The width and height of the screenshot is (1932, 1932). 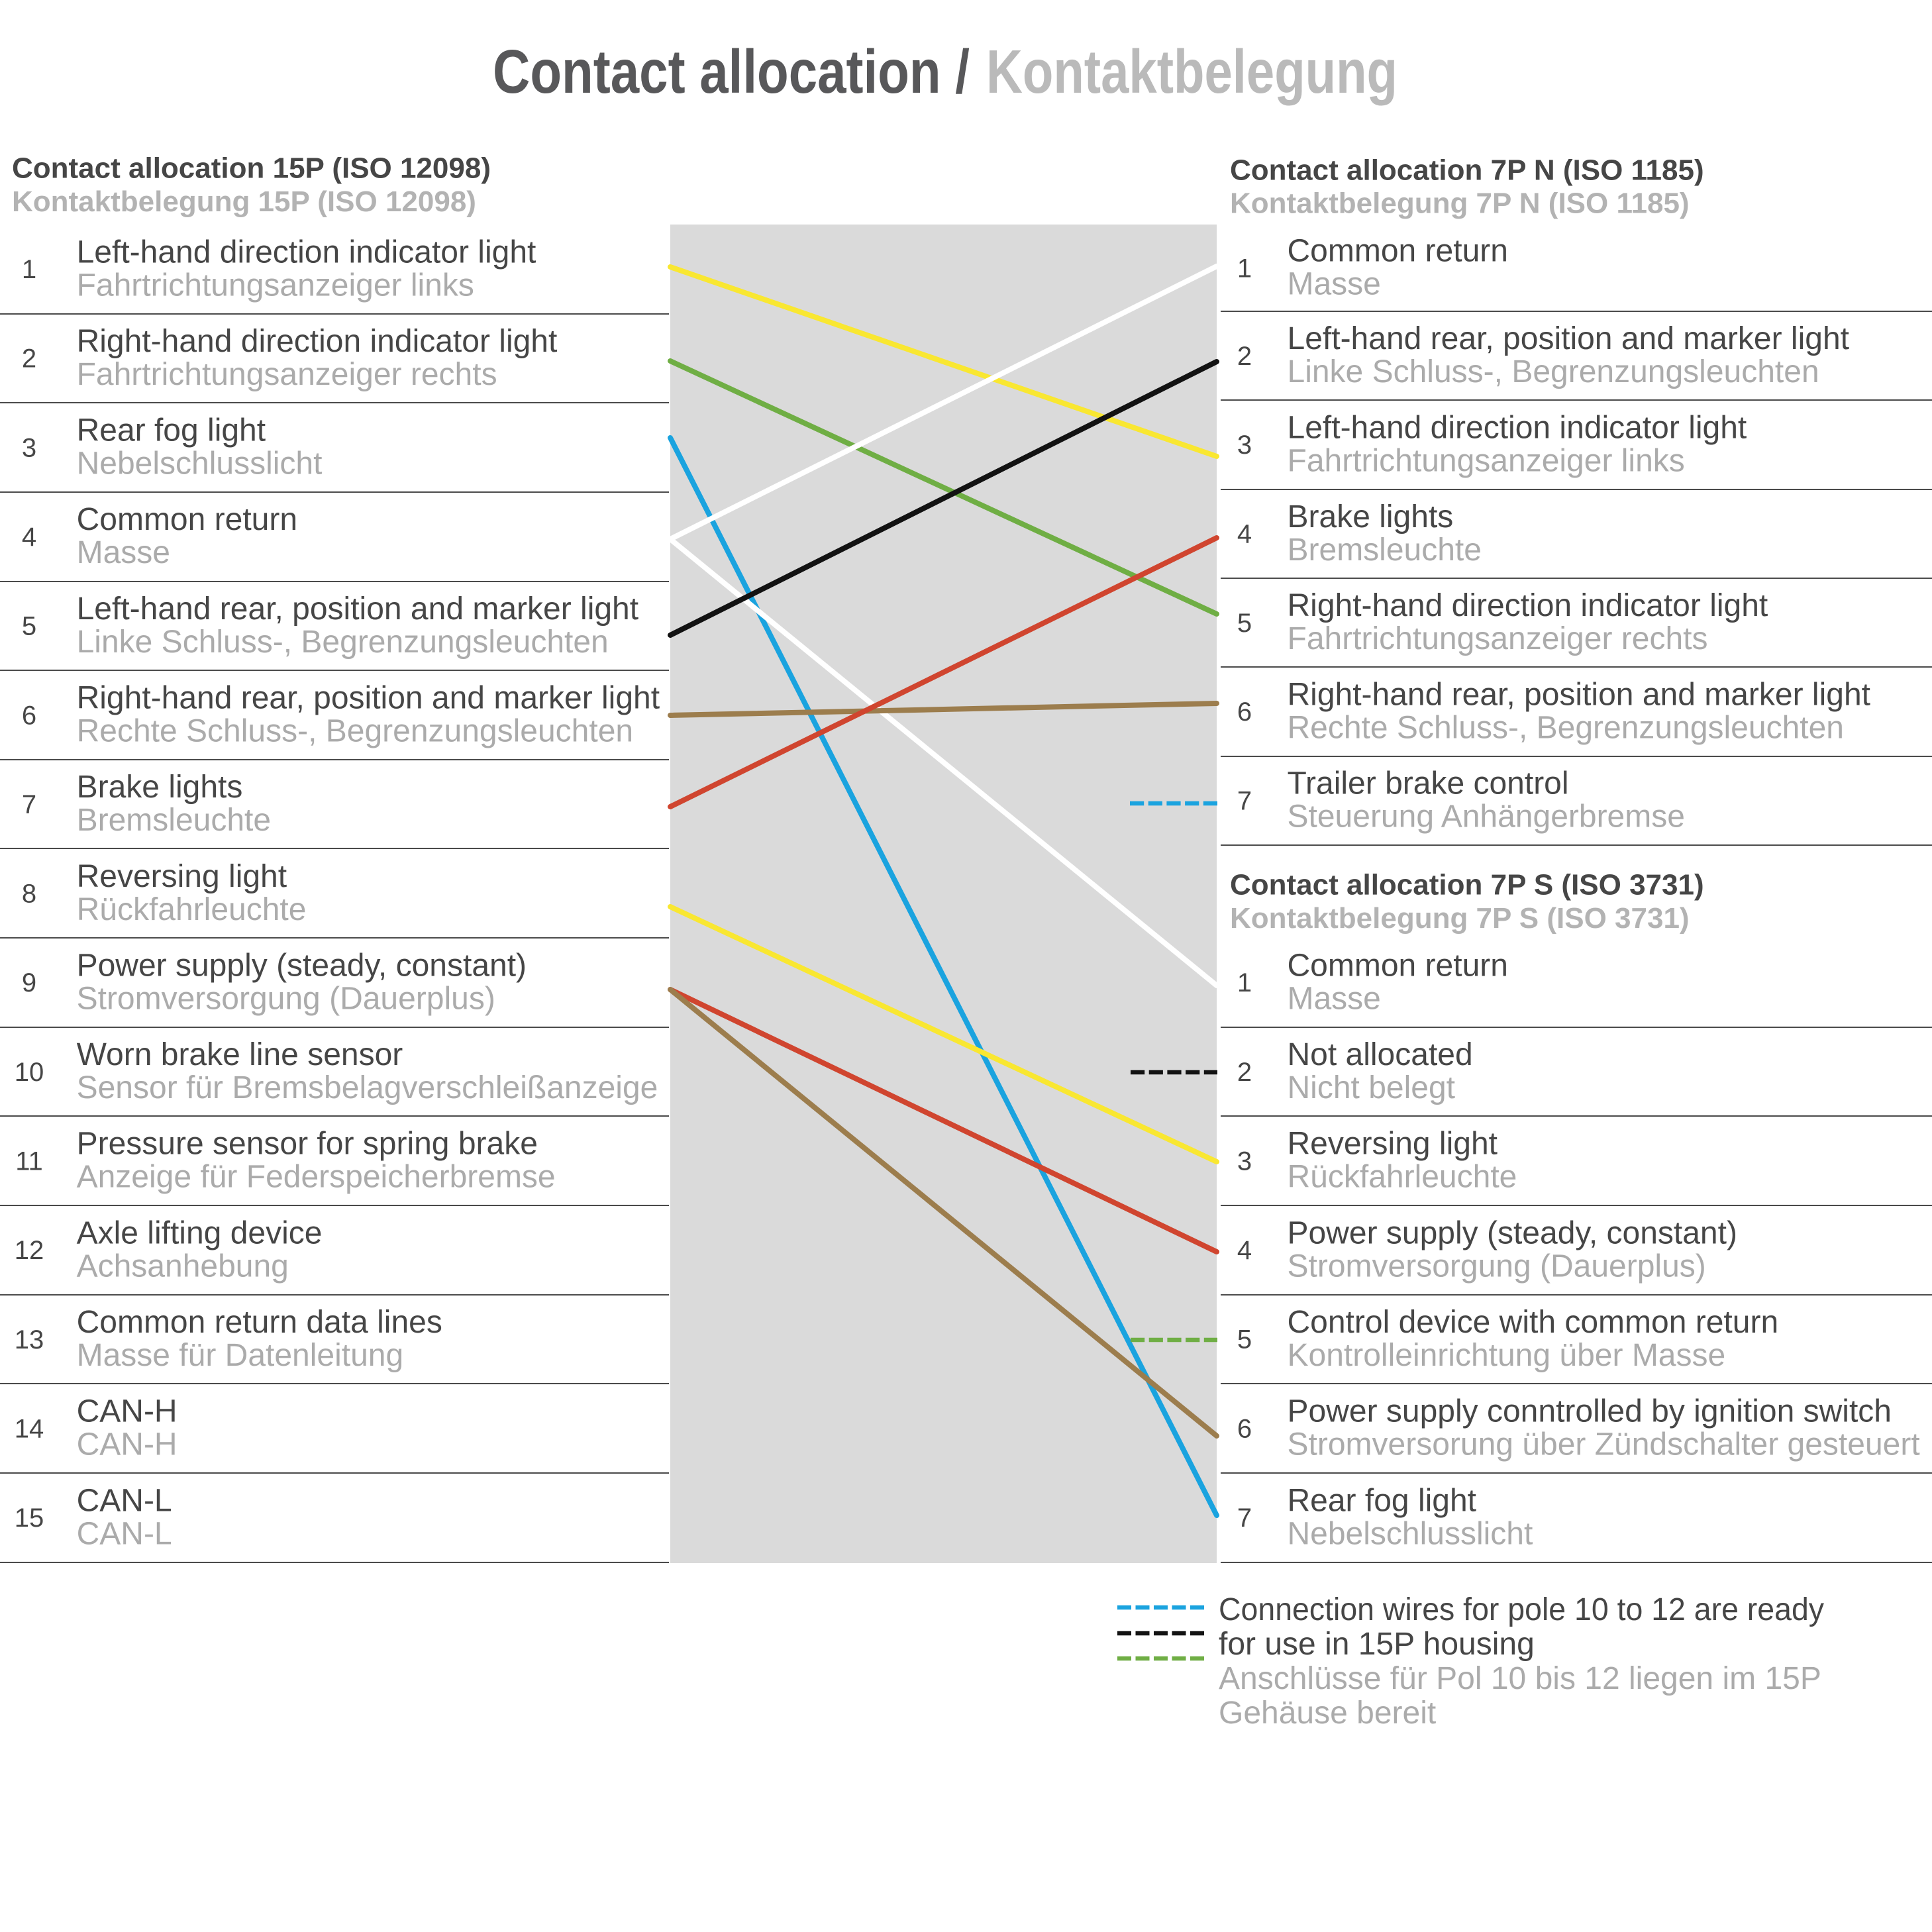 I want to click on svg-text: Contact allocation /, so click(x=731, y=71).